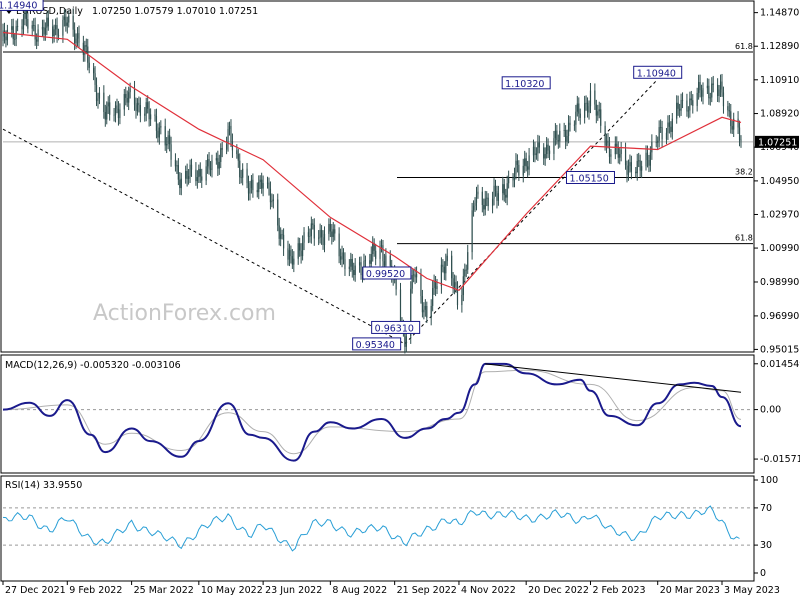 This screenshot has height=600, width=800. I want to click on rsi-title: RSI(14) 33.9550, so click(43, 485).